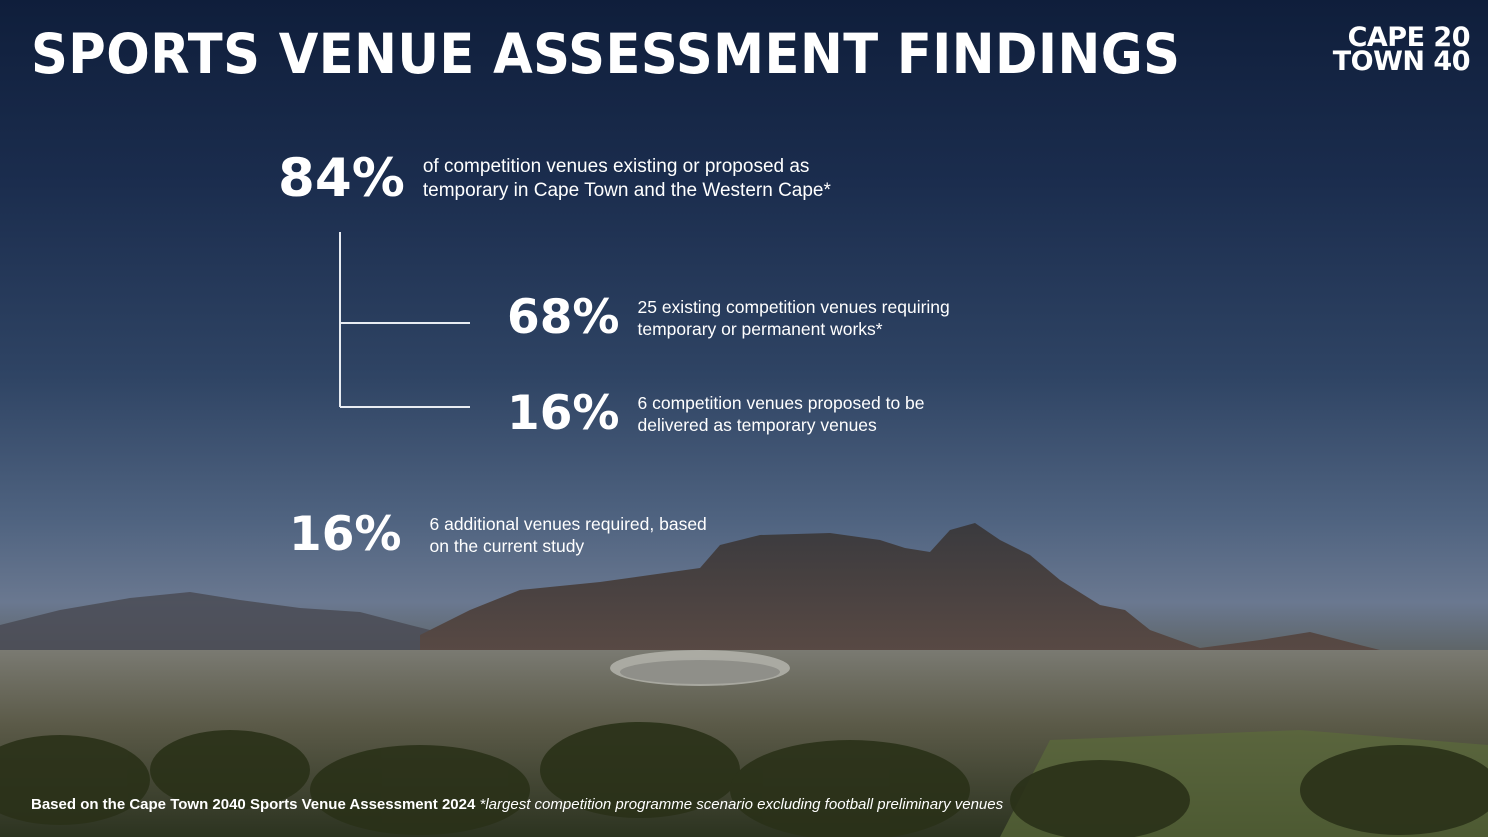 This screenshot has height=837, width=1488. Describe the element at coordinates (781, 402) in the screenshot. I see `stat-sub-2-line-1: 6 competition venues proposed to be` at that location.